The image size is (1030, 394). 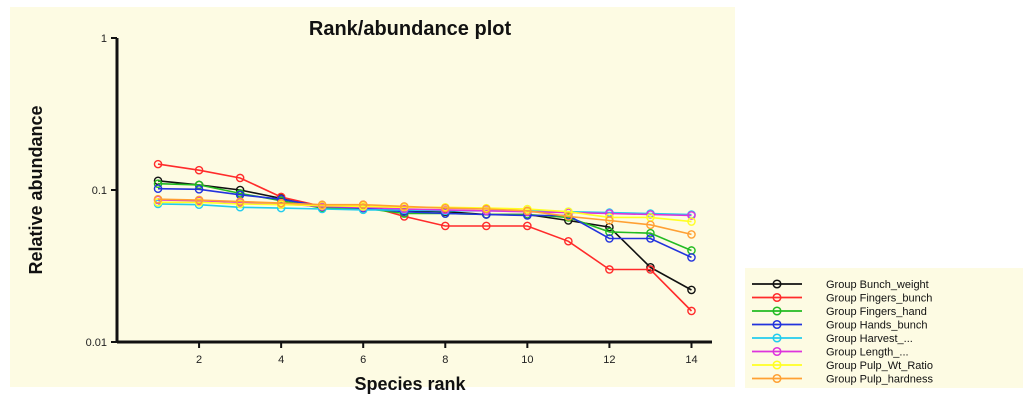 I want to click on x-tick-label: 14, so click(x=691, y=360).